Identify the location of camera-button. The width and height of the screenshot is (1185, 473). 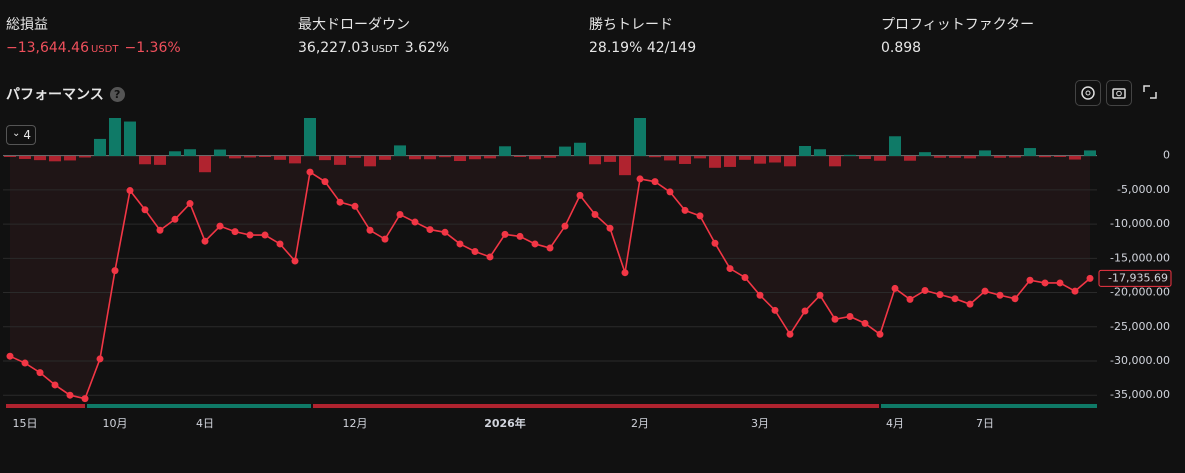
(1119, 93).